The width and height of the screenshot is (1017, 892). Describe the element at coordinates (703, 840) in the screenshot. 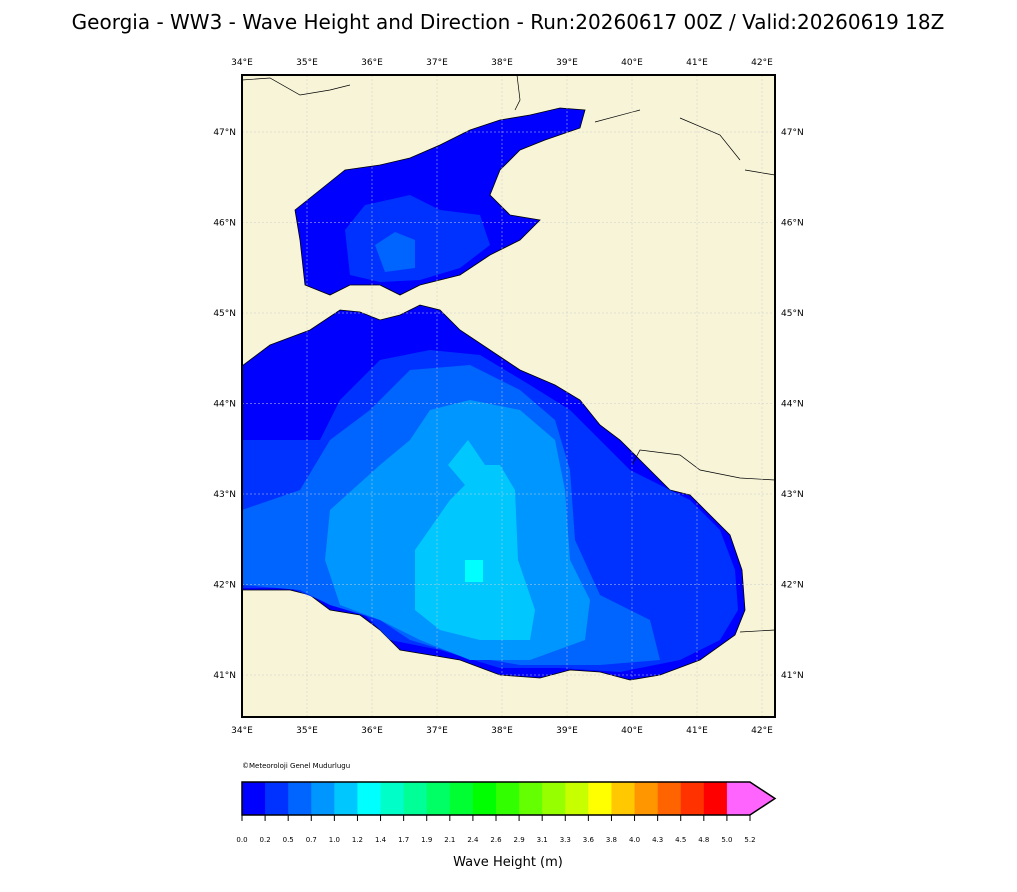

I see `colorbar-tick-label: 4.8` at that location.